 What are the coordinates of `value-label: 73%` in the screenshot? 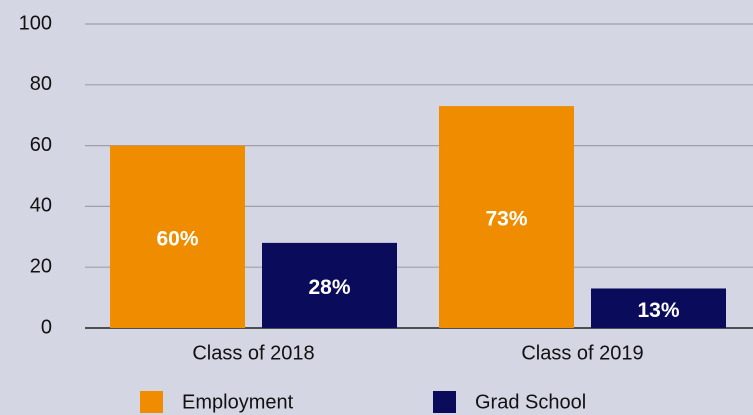 It's located at (506, 219).